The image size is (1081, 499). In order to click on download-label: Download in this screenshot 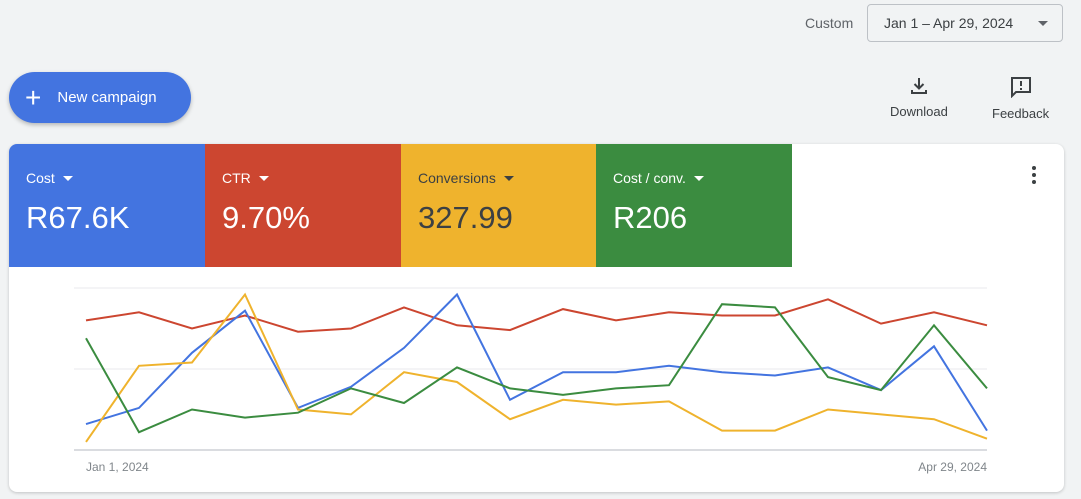, I will do `click(919, 111)`.